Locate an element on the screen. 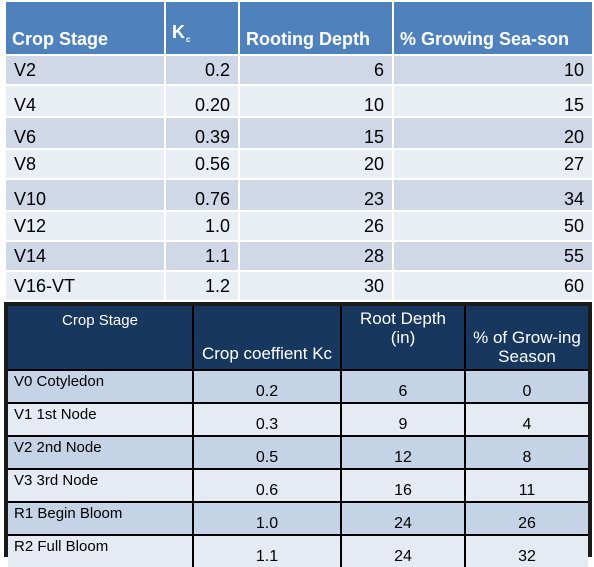 This screenshot has height=567, width=594. cell-season: 4 is located at coordinates (527, 420).